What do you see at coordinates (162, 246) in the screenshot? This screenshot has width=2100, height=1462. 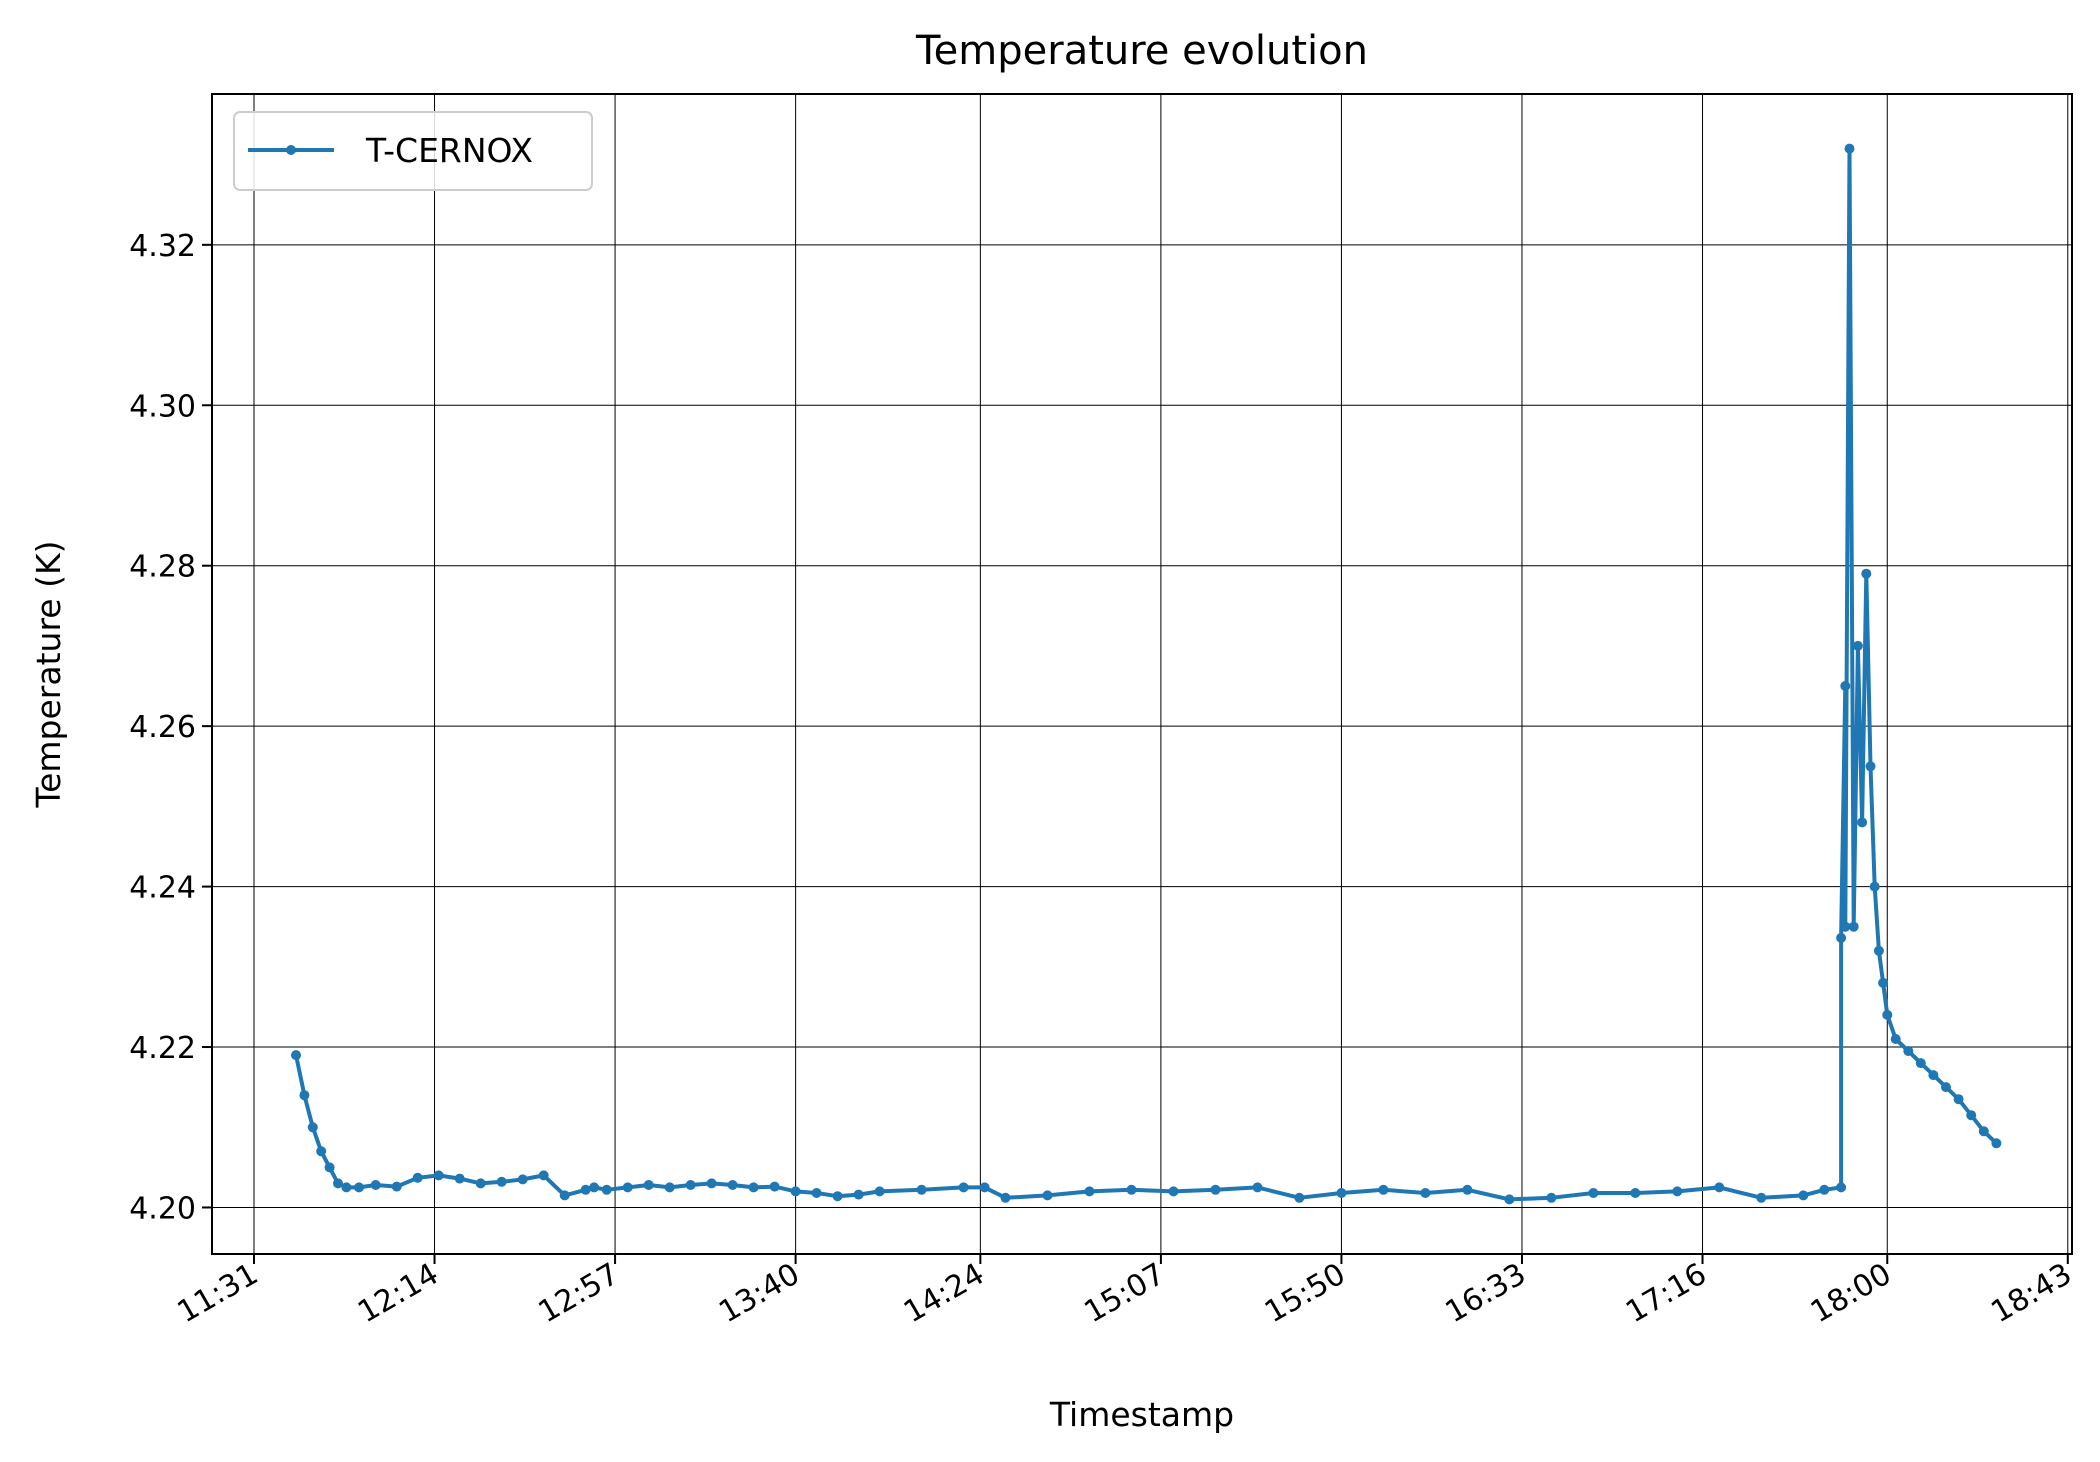 I see `y-tick-label: 4.32` at bounding box center [162, 246].